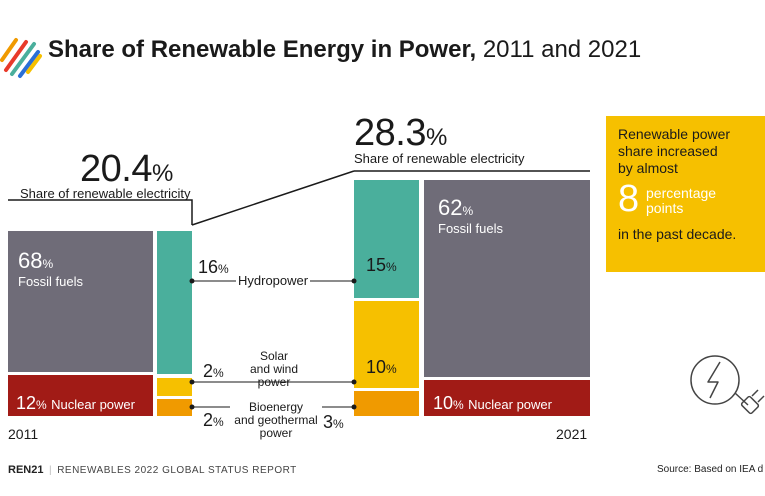  Describe the element at coordinates (439, 158) in the screenshot. I see `share-2021-label: Share of renewable electricity` at that location.